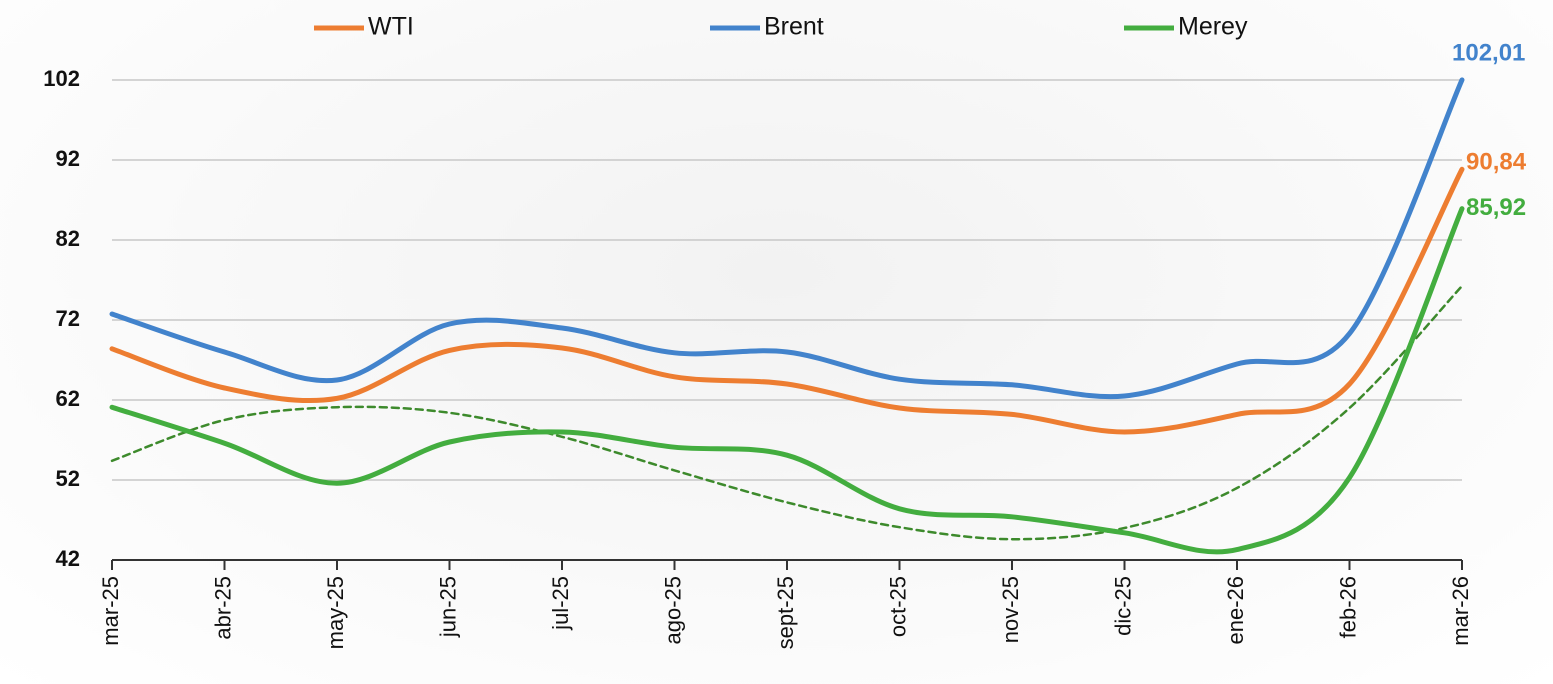 Image resolution: width=1553 pixels, height=684 pixels. Describe the element at coordinates (1010, 609) in the screenshot. I see `x-tick-label: nov-25` at that location.